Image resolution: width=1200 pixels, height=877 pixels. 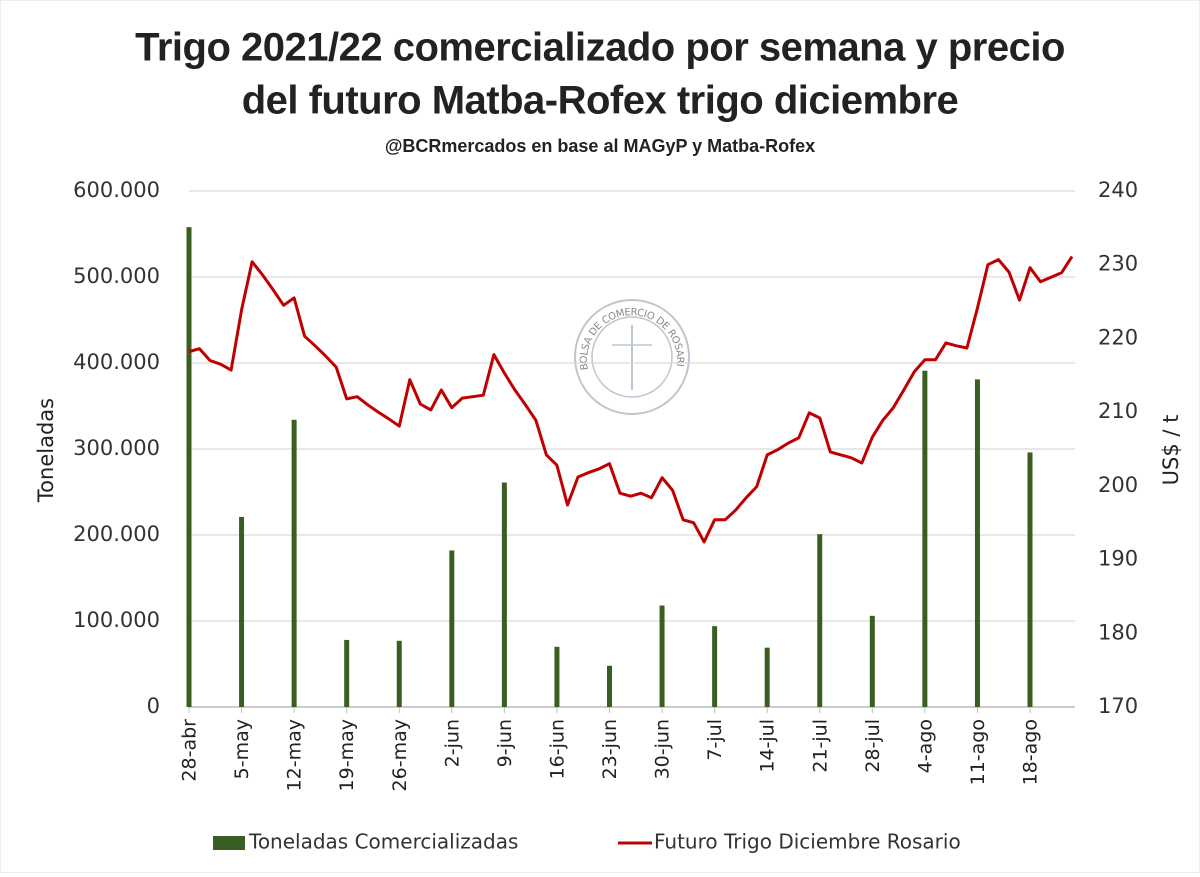 I want to click on y-tick-label: 300.000, so click(x=116, y=448).